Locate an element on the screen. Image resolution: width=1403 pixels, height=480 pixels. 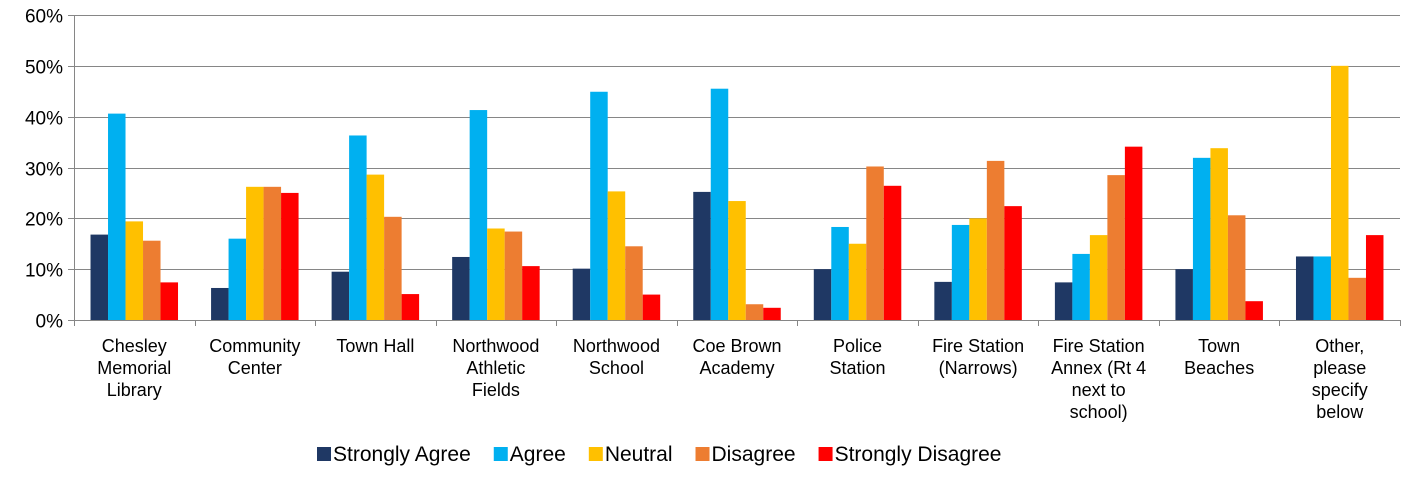
x-category-label: Other, is located at coordinates (1339, 346).